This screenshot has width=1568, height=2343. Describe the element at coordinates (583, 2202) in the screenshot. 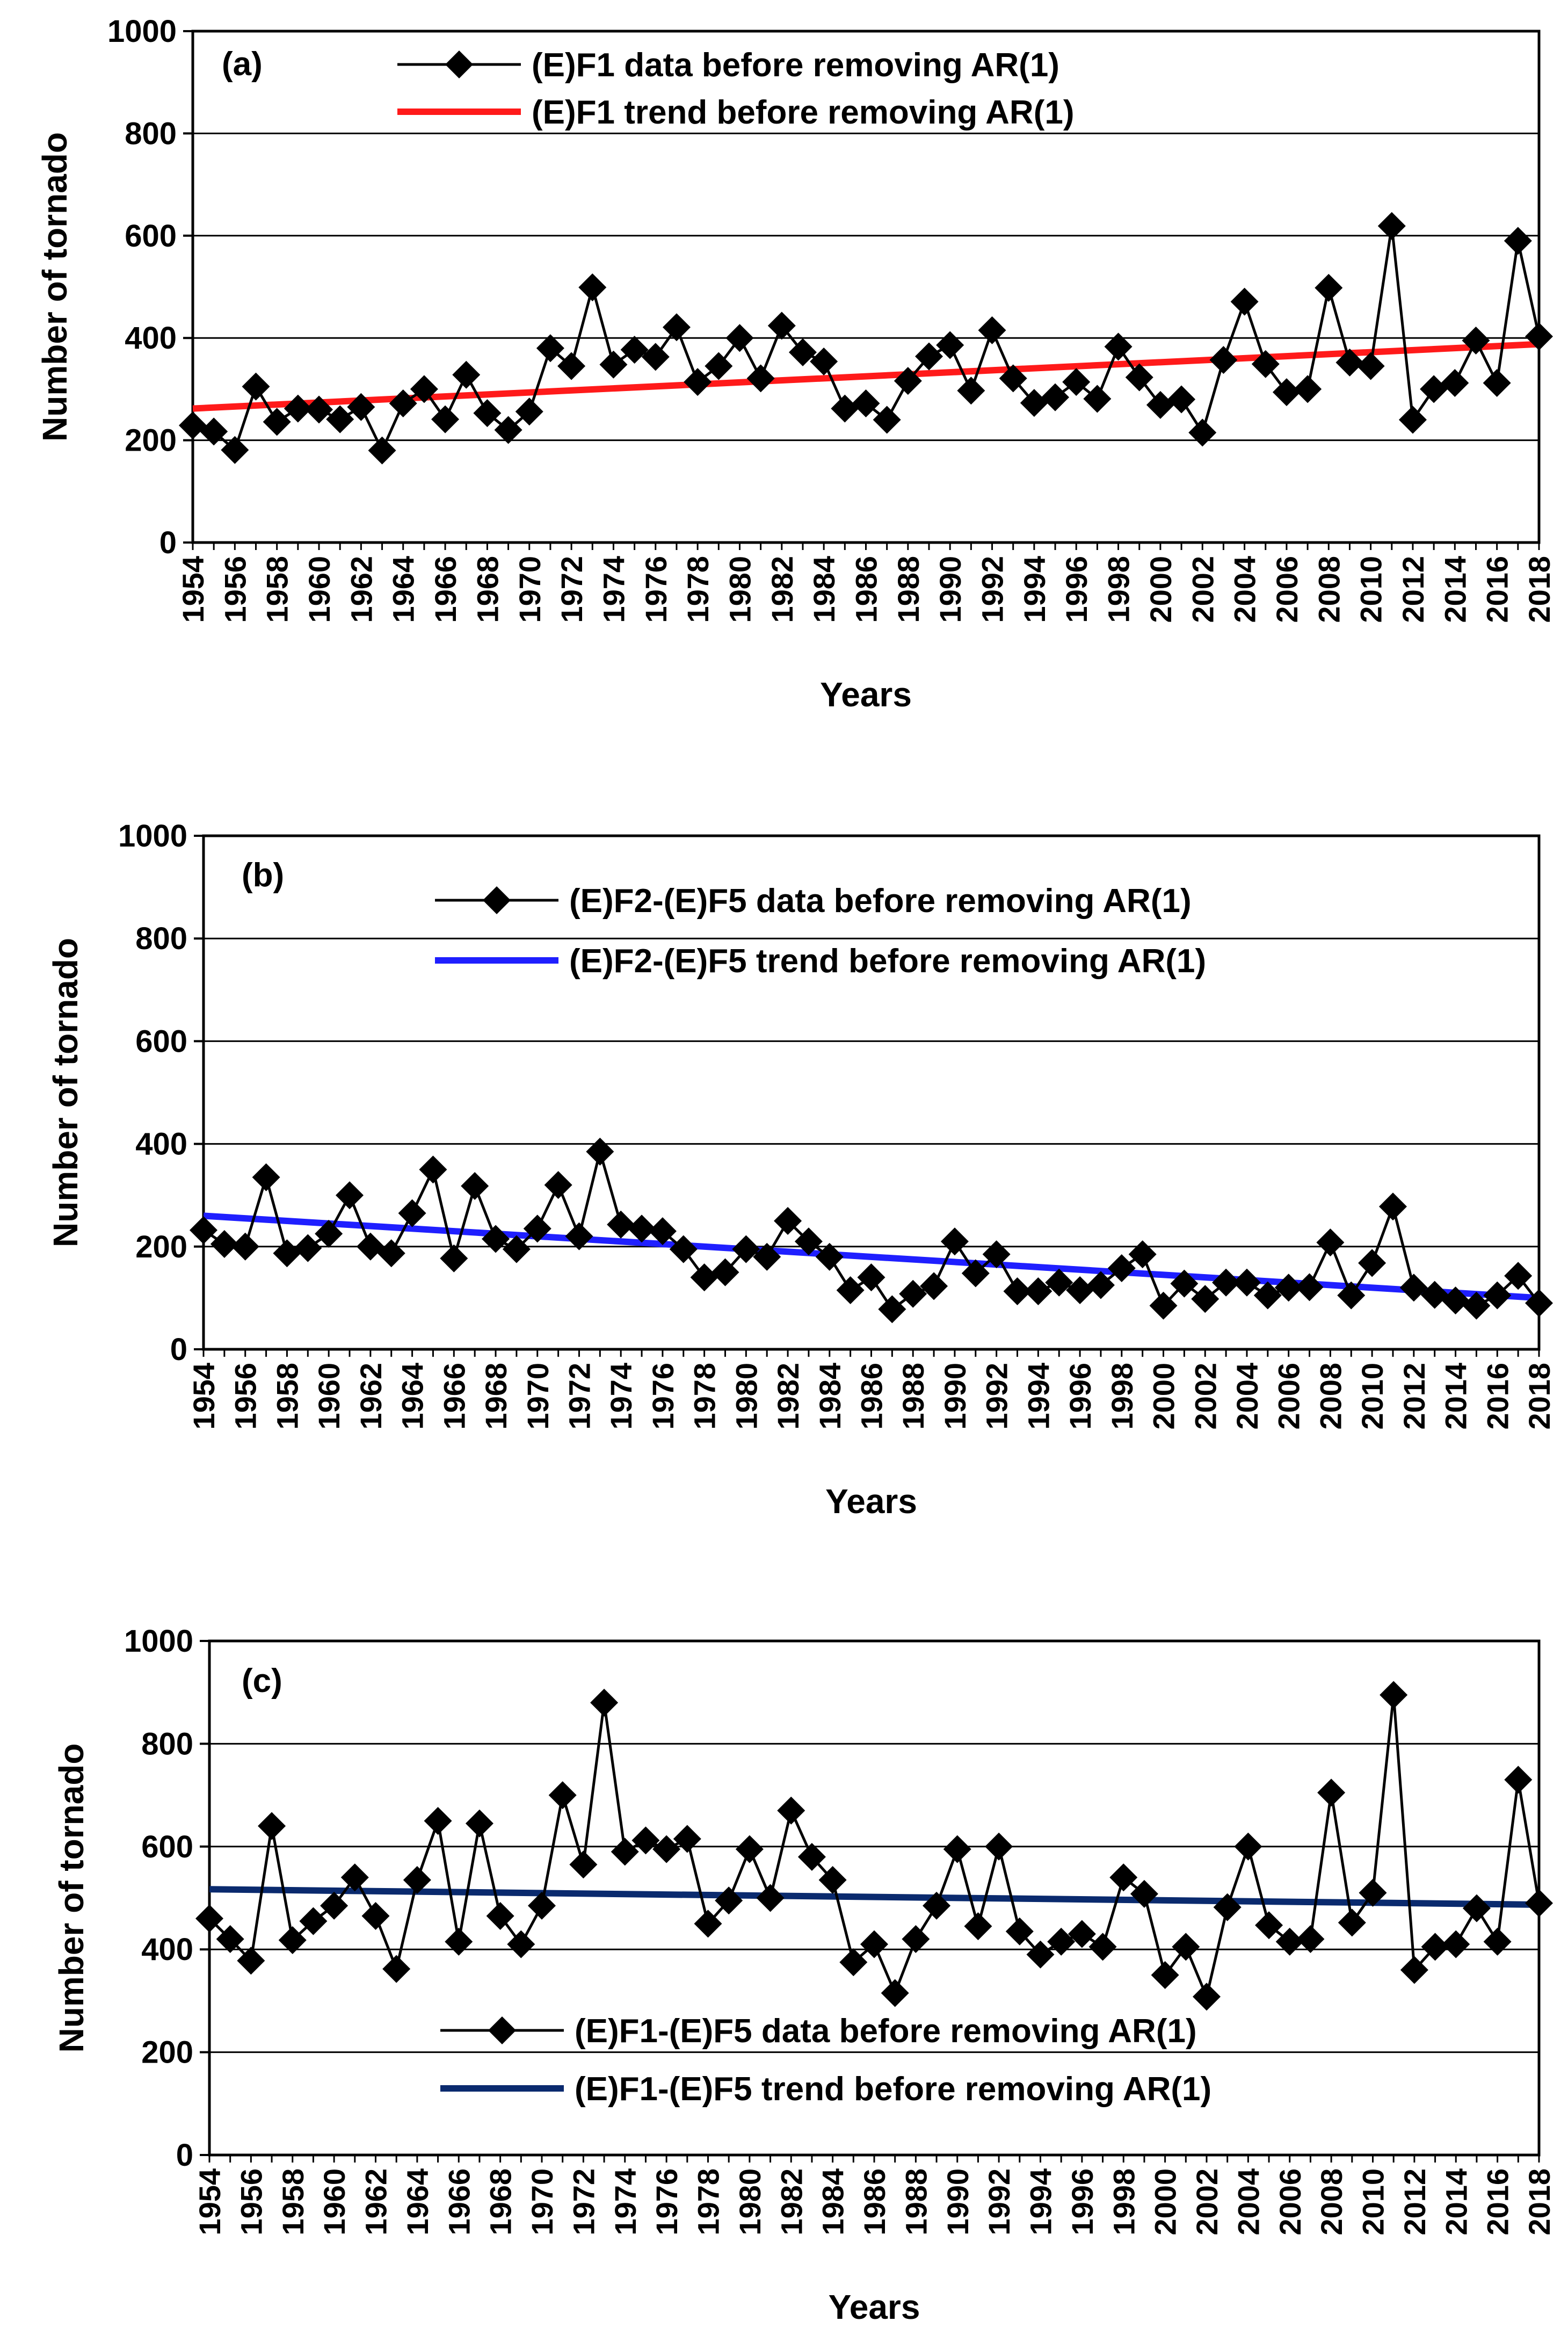

I see `x-tick-label: 1972` at that location.